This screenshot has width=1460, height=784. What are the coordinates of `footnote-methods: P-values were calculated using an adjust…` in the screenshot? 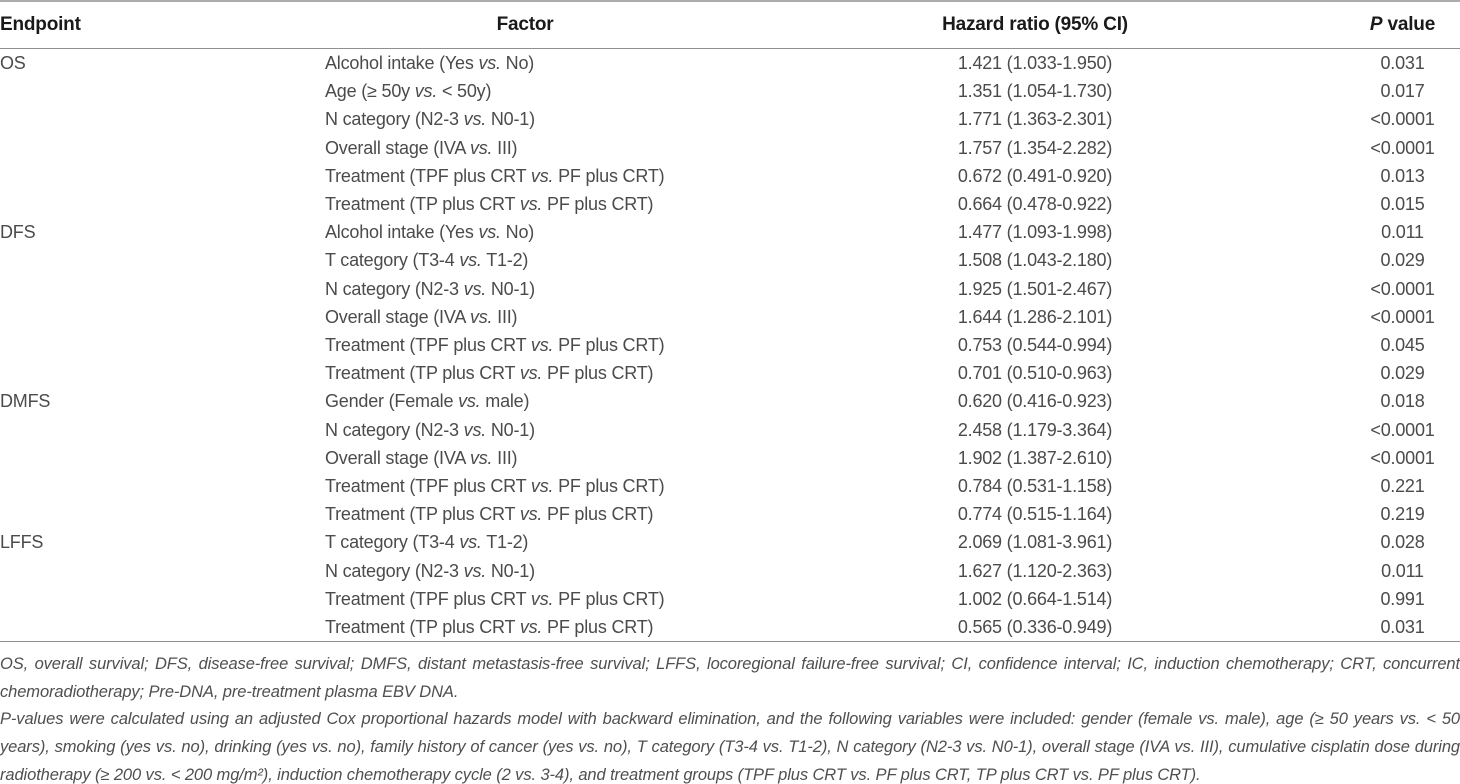 It's located at (730, 747).